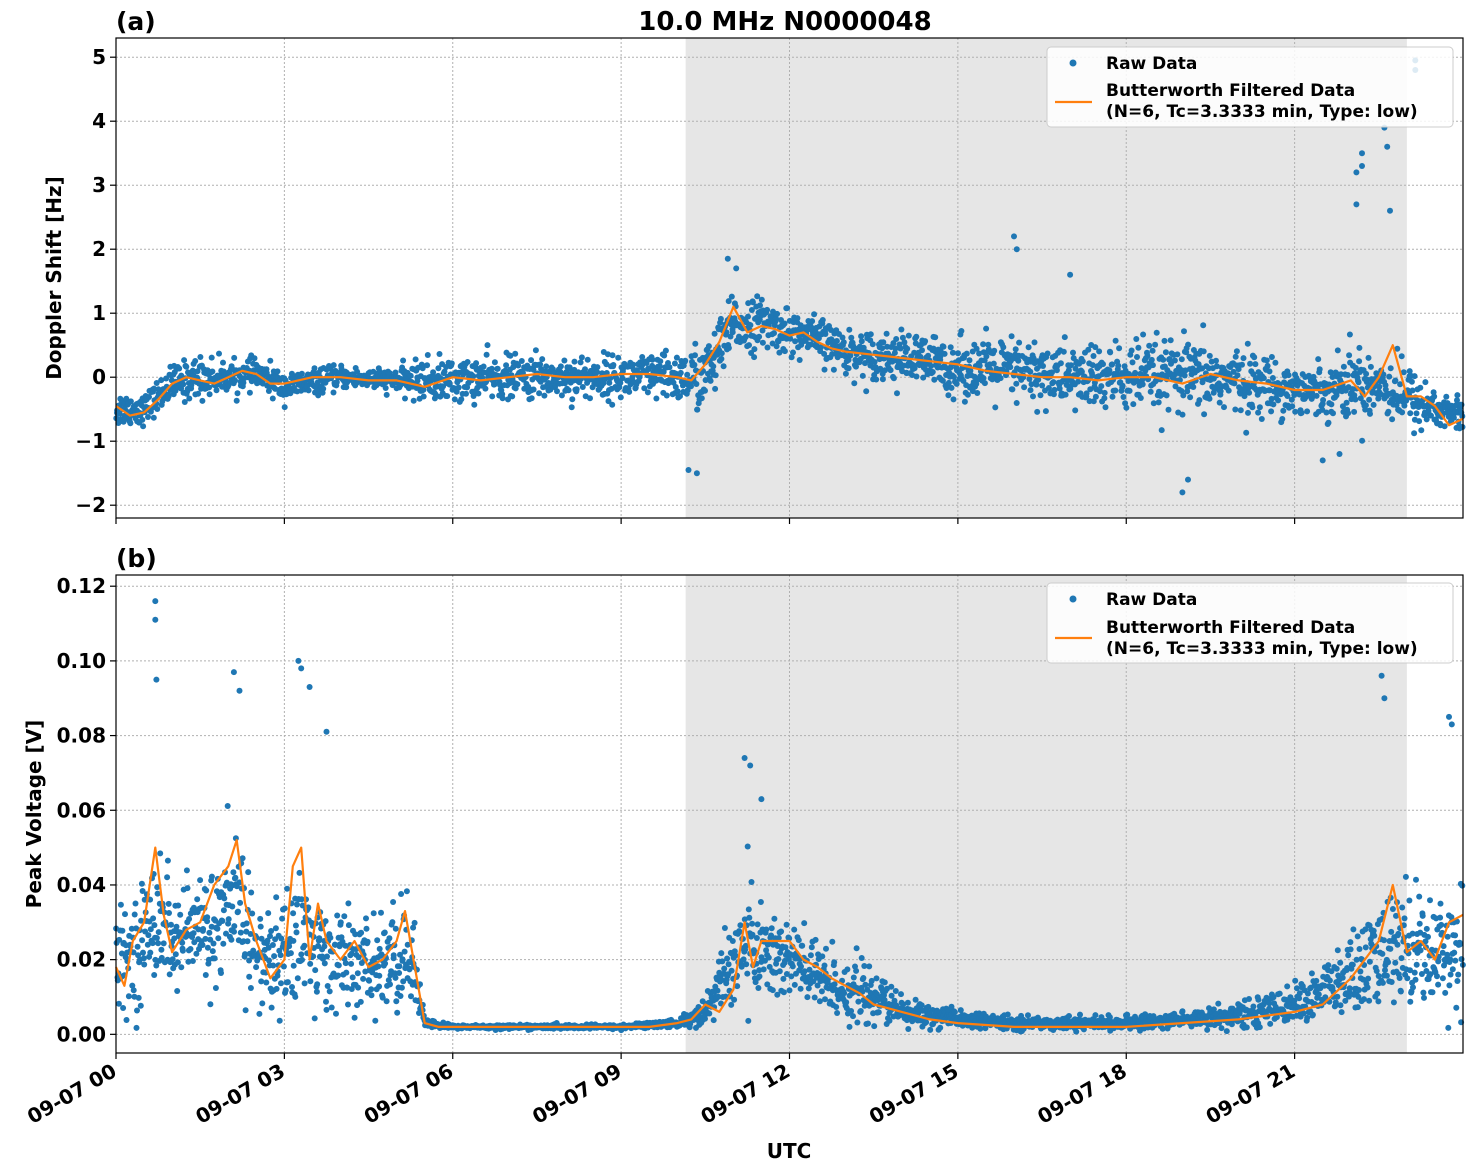 This screenshot has width=1472, height=1172. What do you see at coordinates (54, 278) in the screenshot?
I see `y-axis-title-a: Doppler Shift [Hz]` at bounding box center [54, 278].